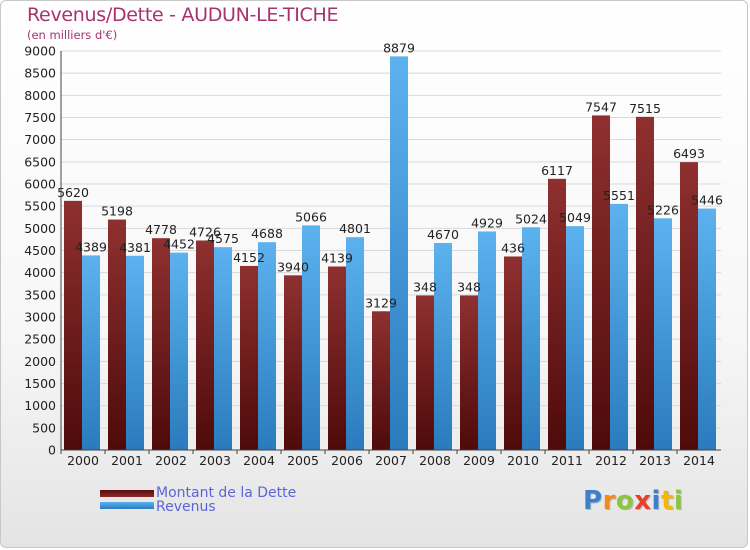 This screenshot has height=550, width=750. Describe the element at coordinates (619, 195) in the screenshot. I see `value-label: 5551` at that location.